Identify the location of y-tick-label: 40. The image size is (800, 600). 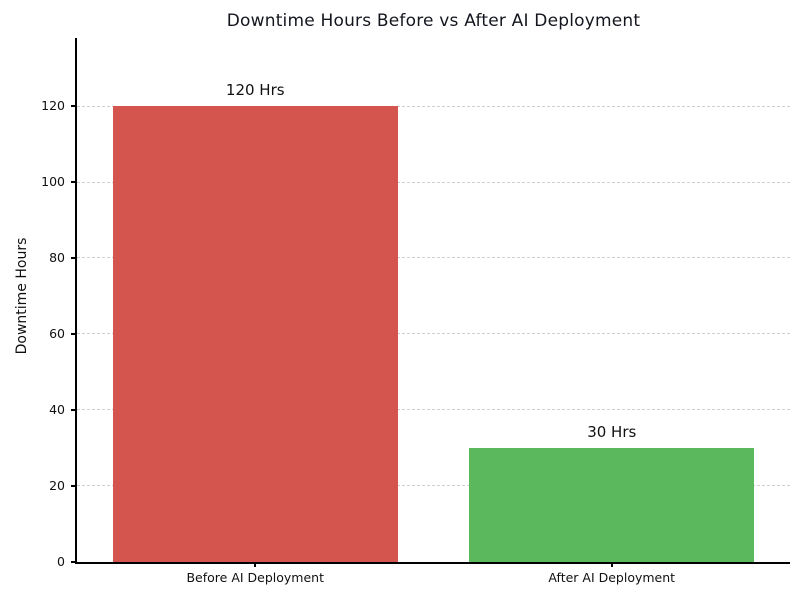
(57, 410).